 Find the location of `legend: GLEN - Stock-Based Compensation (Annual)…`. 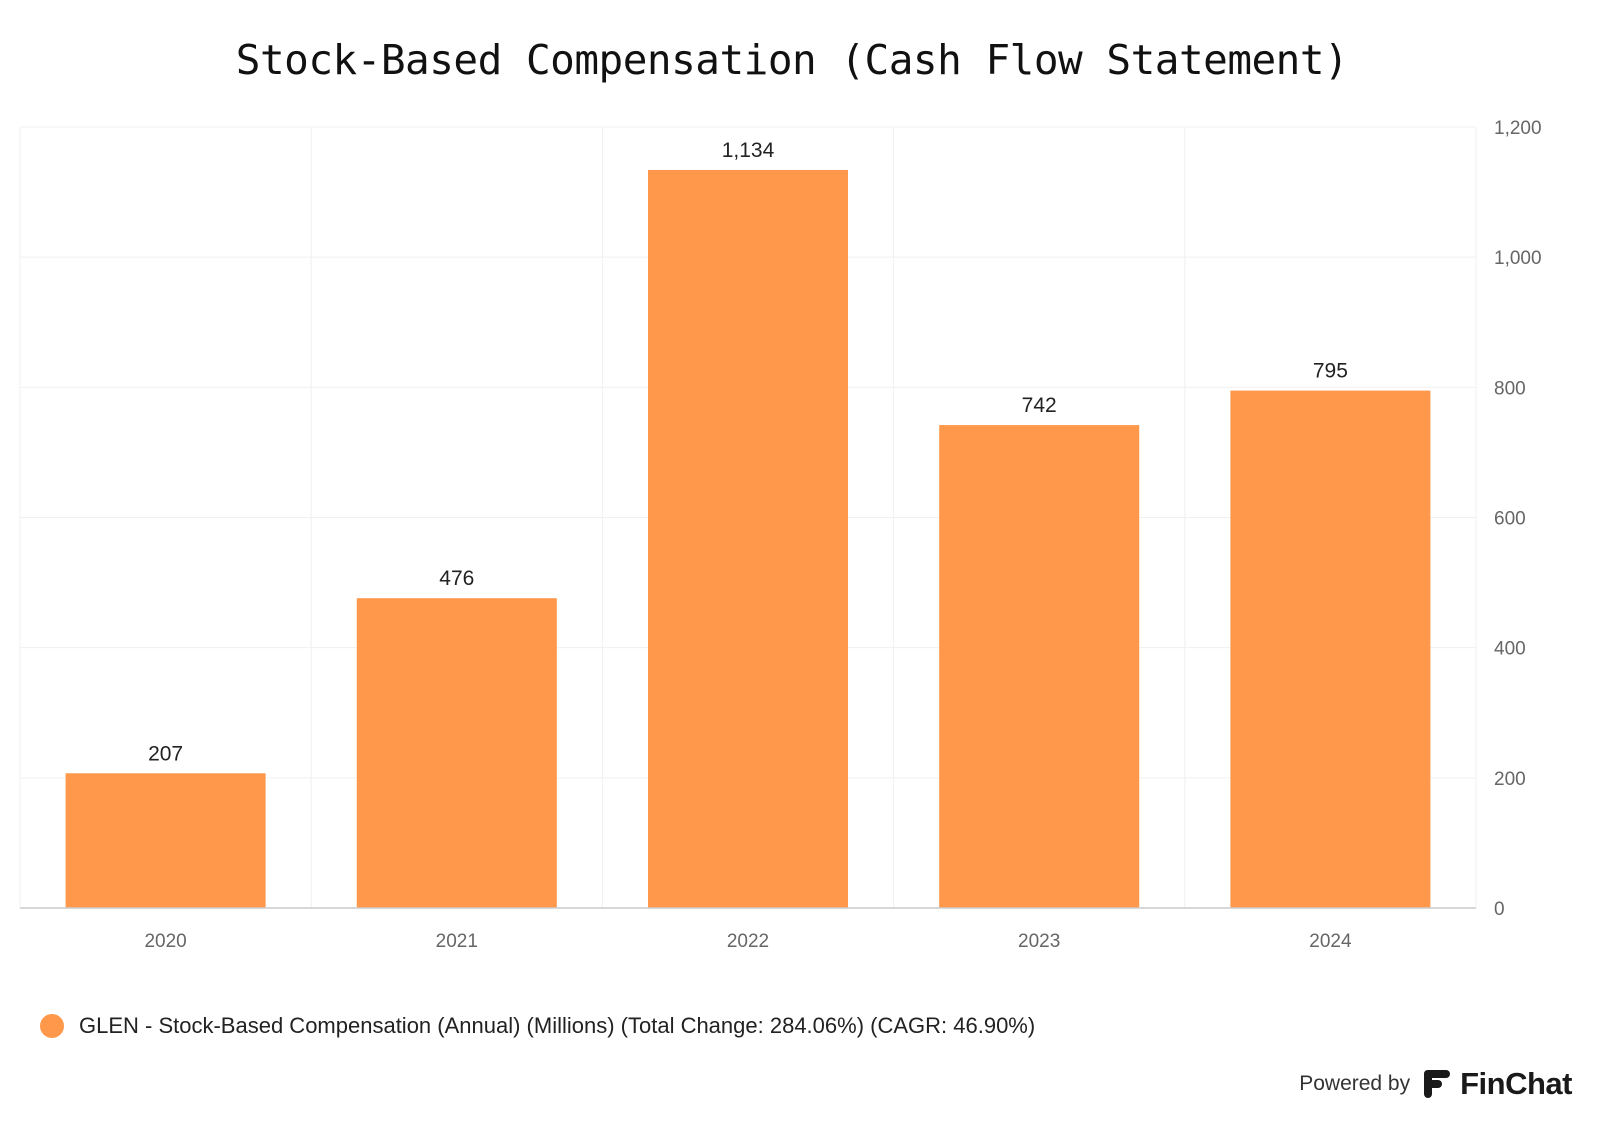

legend: GLEN - Stock-Based Compensation (Annual)… is located at coordinates (537, 1026).